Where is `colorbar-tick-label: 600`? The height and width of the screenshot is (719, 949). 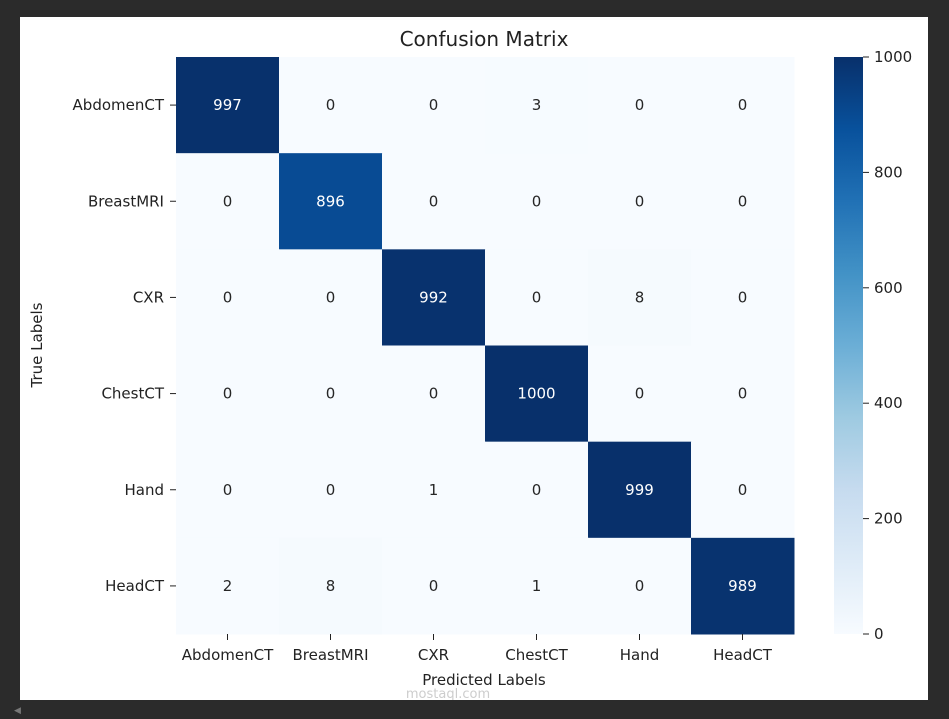
colorbar-tick-label: 600 is located at coordinates (888, 288).